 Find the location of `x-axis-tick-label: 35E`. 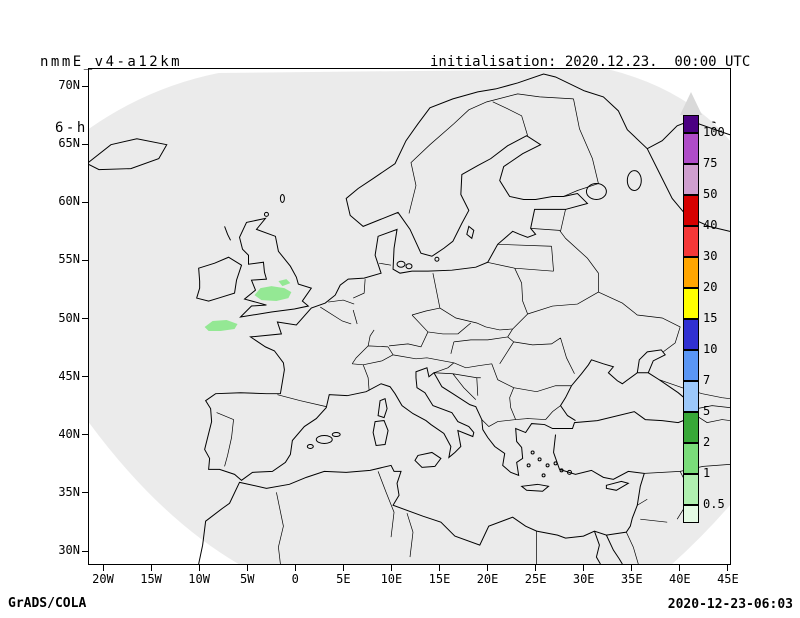

x-axis-tick-label: 35E is located at coordinates (631, 579).